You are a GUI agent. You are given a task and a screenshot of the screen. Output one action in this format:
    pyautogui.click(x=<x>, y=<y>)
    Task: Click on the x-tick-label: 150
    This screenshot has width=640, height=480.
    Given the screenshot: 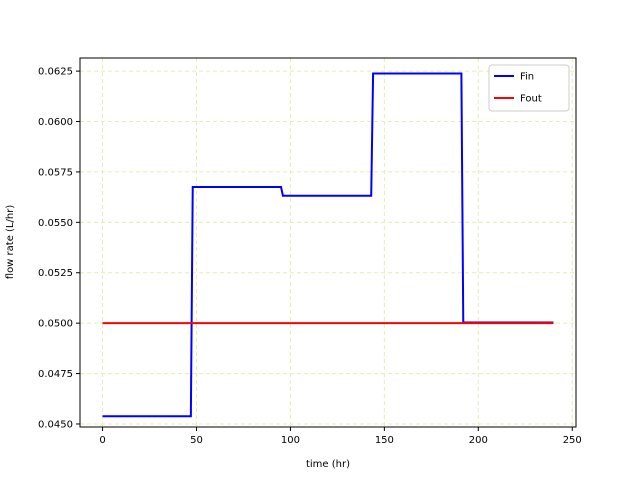 What is the action you would take?
    pyautogui.click(x=384, y=440)
    